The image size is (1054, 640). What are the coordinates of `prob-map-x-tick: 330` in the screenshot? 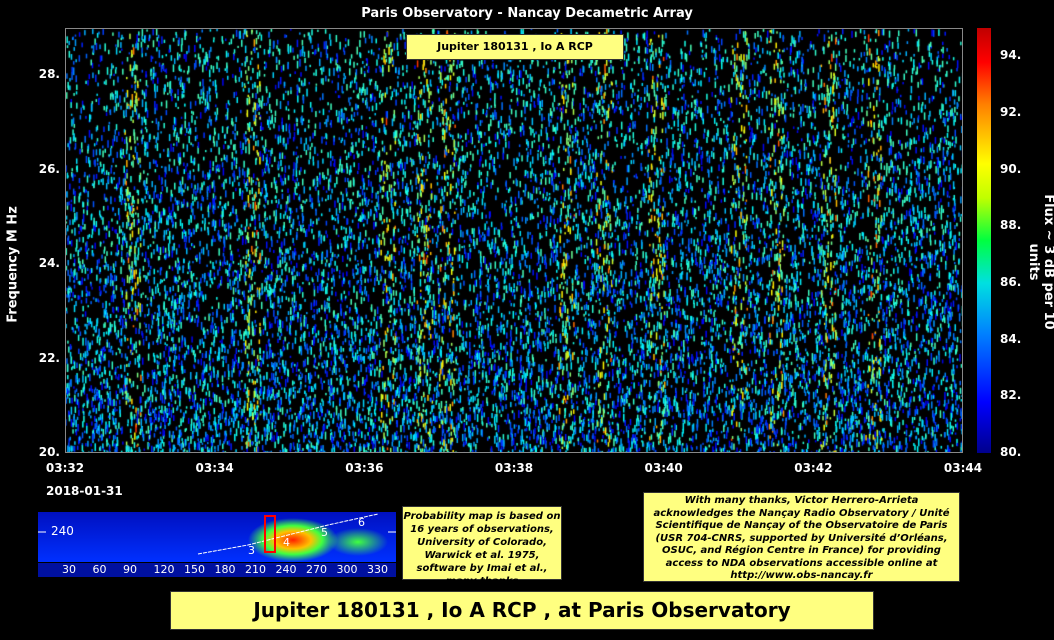 It's located at (377, 569).